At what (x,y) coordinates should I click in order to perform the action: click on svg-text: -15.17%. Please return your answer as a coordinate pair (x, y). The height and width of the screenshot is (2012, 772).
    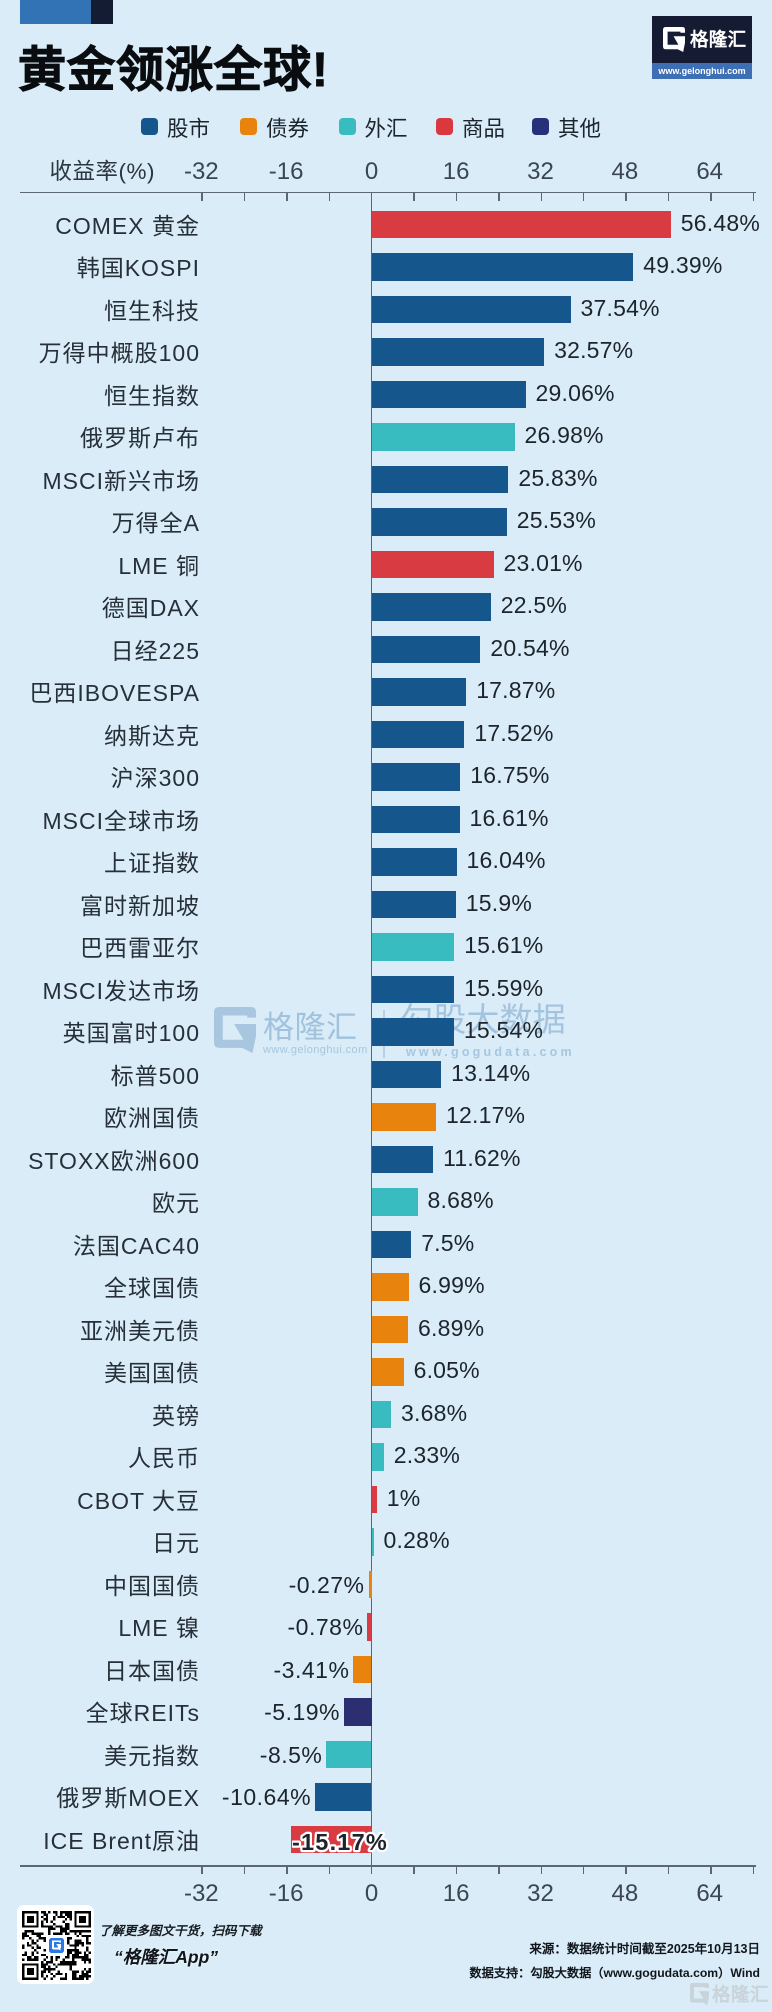
    Looking at the image, I should click on (340, 1842).